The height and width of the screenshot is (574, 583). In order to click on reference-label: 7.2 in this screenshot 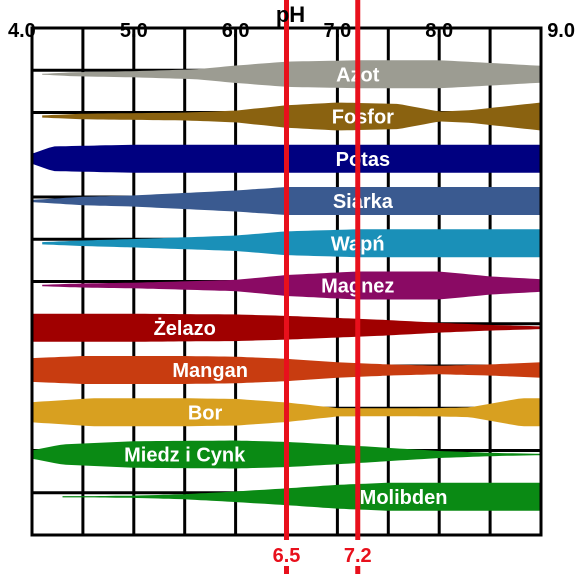, I will do `click(358, 556)`.